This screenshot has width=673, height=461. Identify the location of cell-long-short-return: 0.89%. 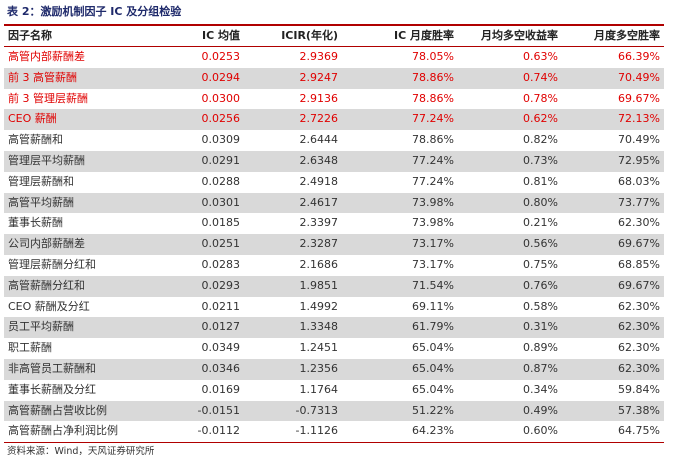
(540, 348).